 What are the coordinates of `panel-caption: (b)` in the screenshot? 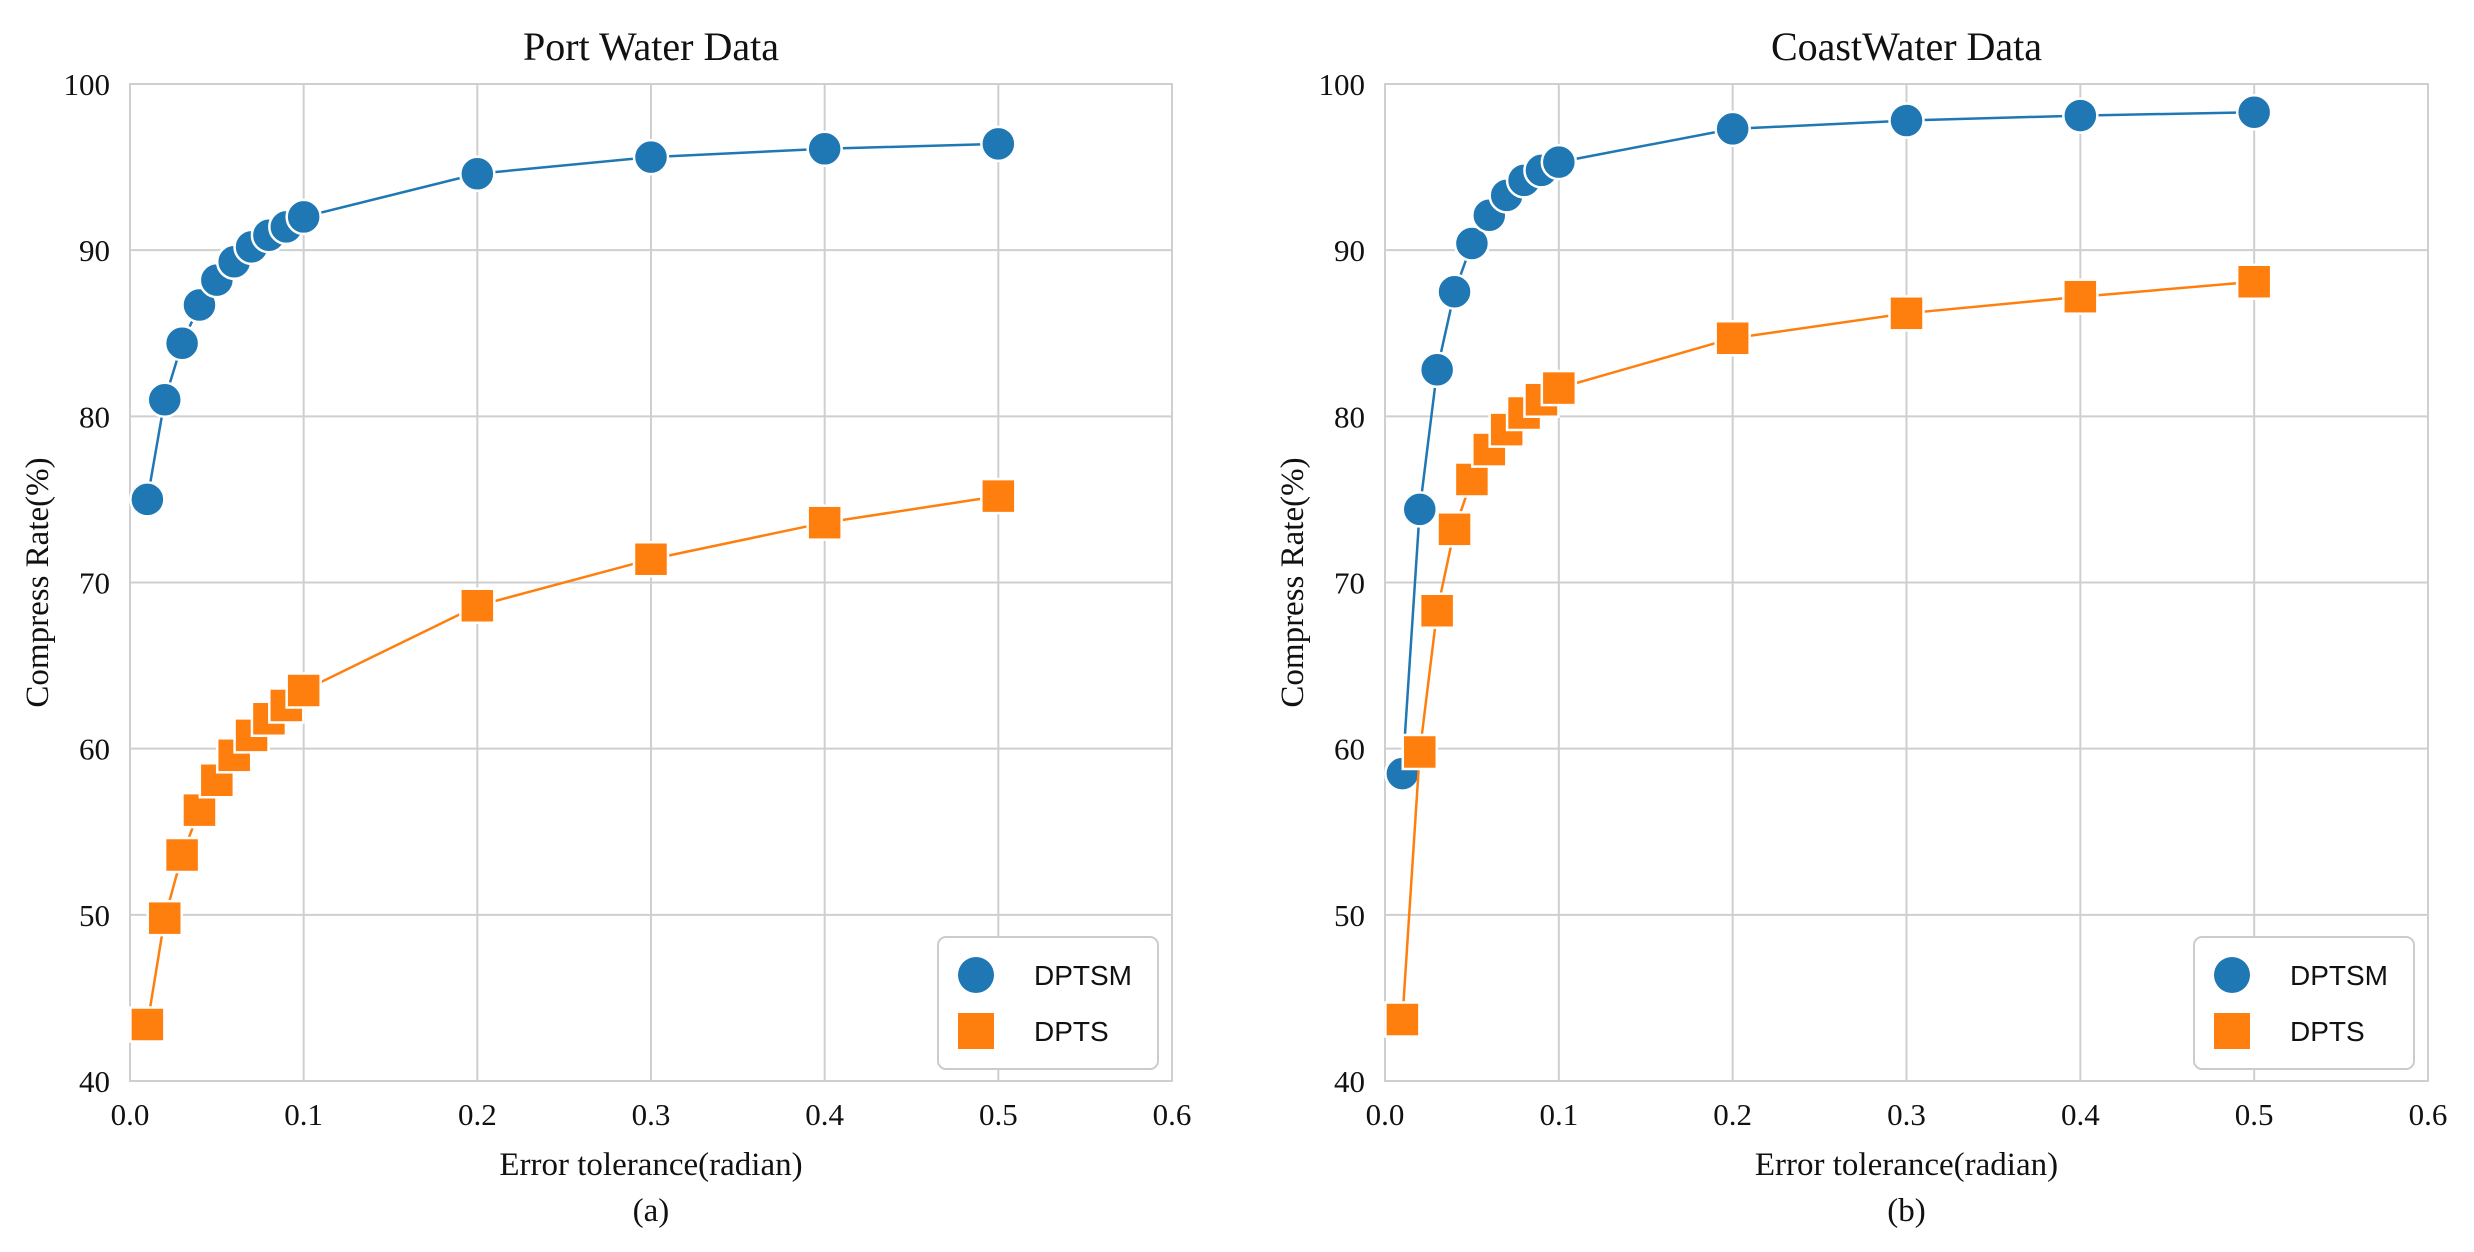 It's located at (1906, 1211).